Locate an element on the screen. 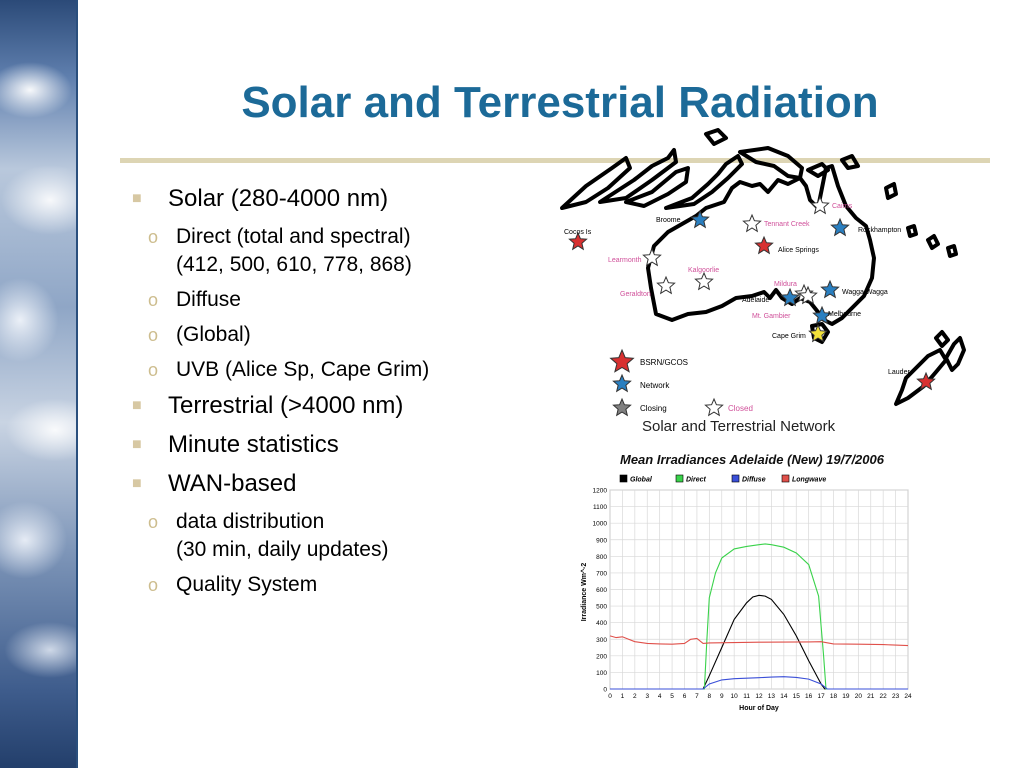 The width and height of the screenshot is (1024, 768). y-tick-label: 1200 is located at coordinates (600, 491).